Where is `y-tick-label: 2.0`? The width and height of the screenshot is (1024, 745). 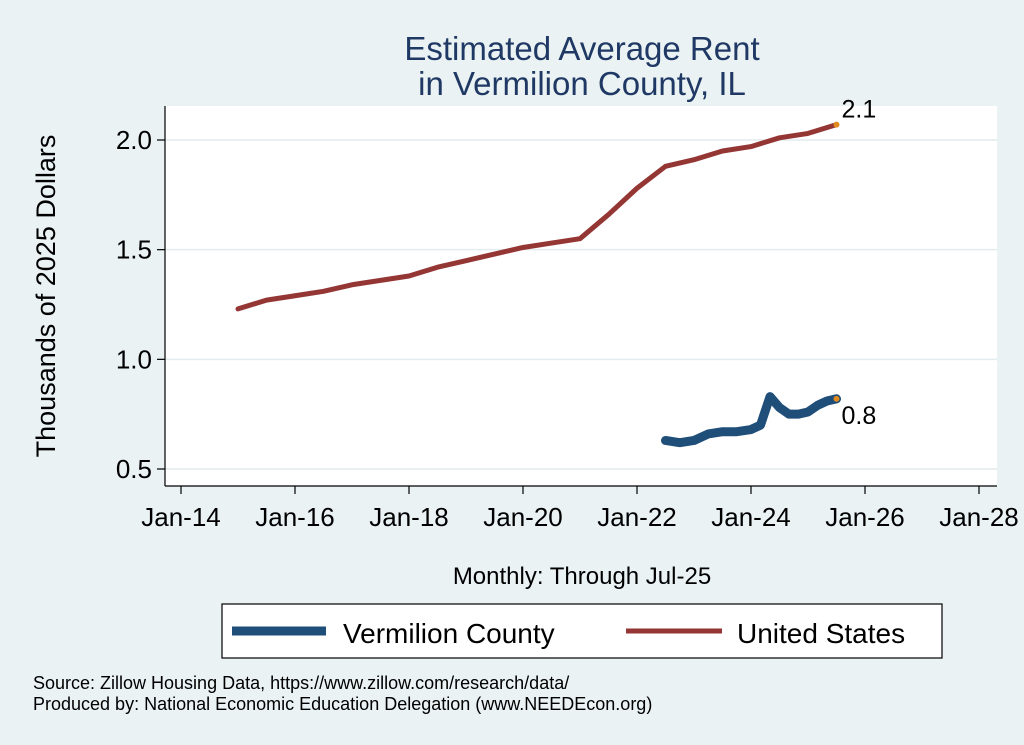 y-tick-label: 2.0 is located at coordinates (134, 140).